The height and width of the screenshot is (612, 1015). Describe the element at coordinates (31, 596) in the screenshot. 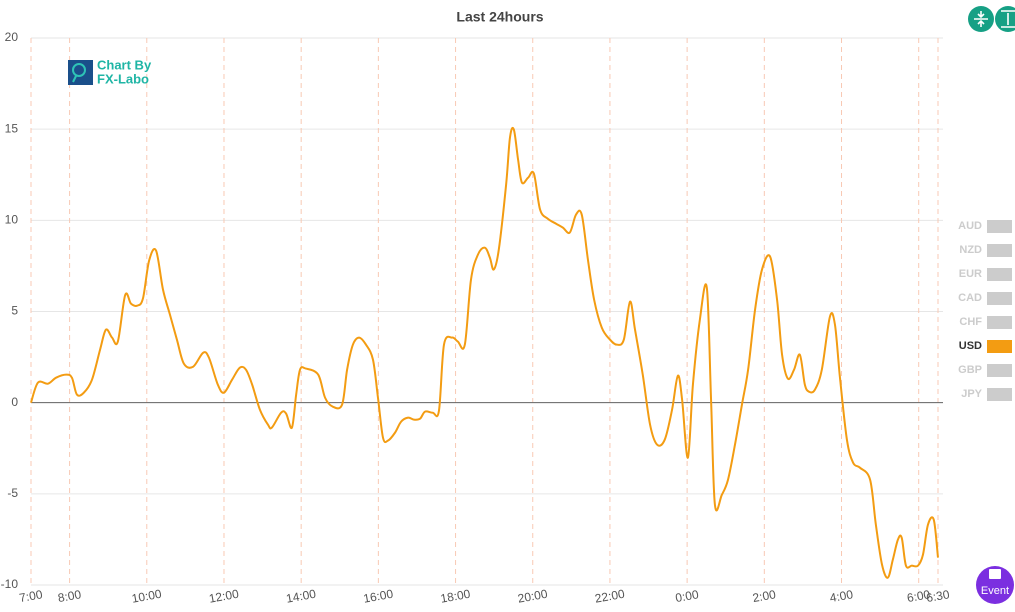

I see `x-tick-label: 7:00` at that location.